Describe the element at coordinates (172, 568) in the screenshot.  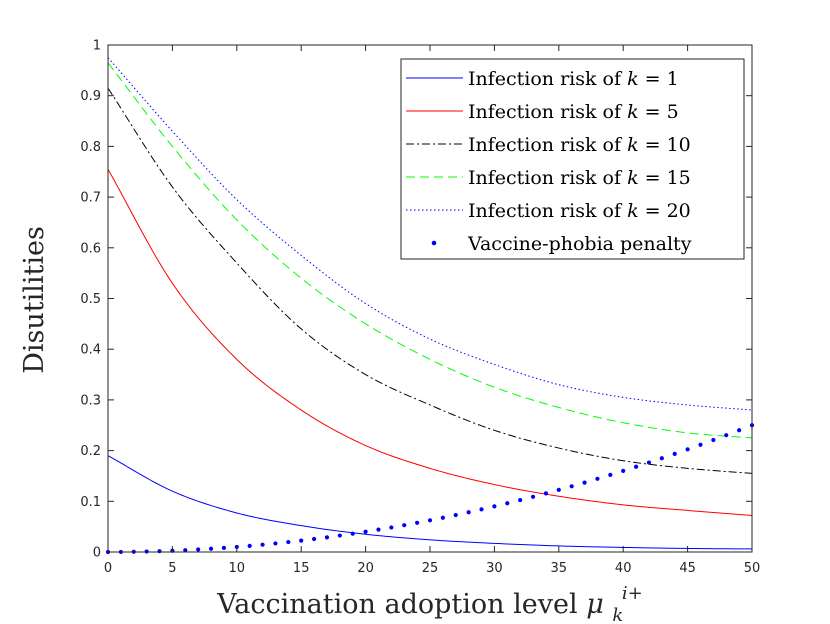
I see `x-tick-label: 5` at that location.